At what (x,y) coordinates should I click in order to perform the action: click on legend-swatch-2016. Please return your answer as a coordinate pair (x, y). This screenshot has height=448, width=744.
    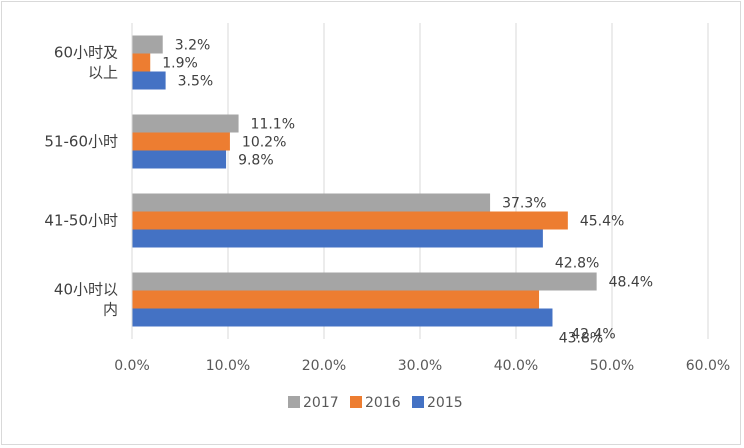
    Looking at the image, I should click on (356, 402).